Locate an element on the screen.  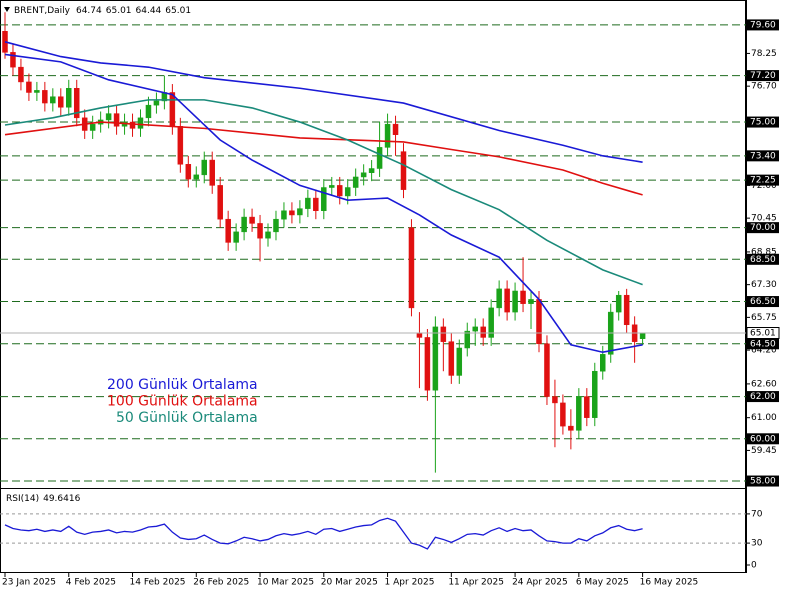
y-tick-label: 70 is located at coordinates (757, 514).